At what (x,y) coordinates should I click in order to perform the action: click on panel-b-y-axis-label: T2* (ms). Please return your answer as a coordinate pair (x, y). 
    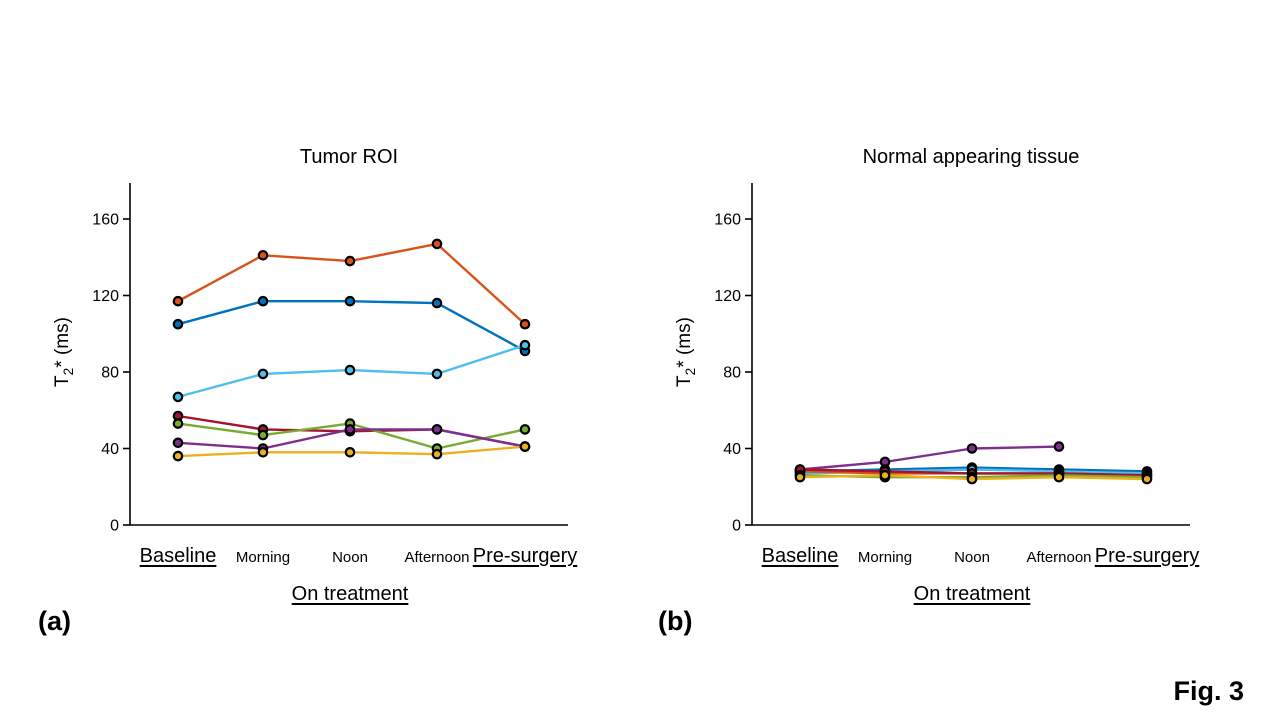
    Looking at the image, I should click on (686, 352).